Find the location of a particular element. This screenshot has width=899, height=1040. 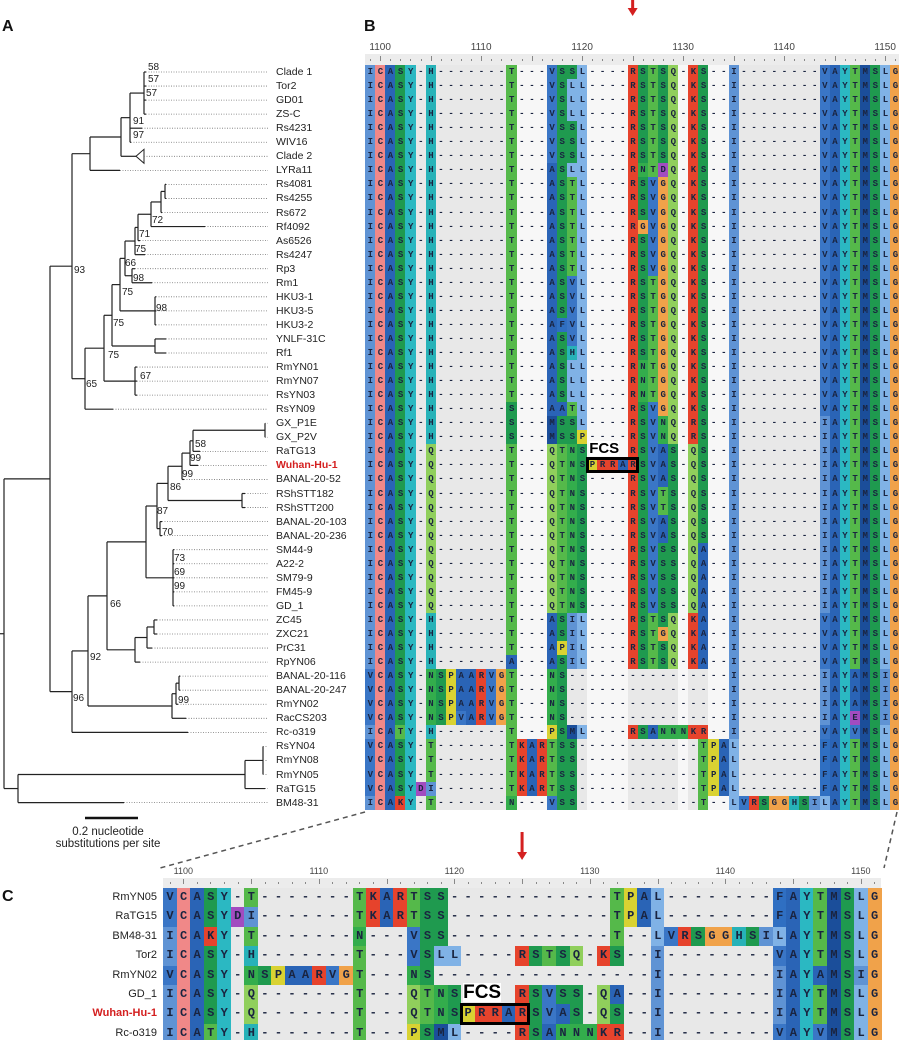

residue-cell: F is located at coordinates (779, 917).